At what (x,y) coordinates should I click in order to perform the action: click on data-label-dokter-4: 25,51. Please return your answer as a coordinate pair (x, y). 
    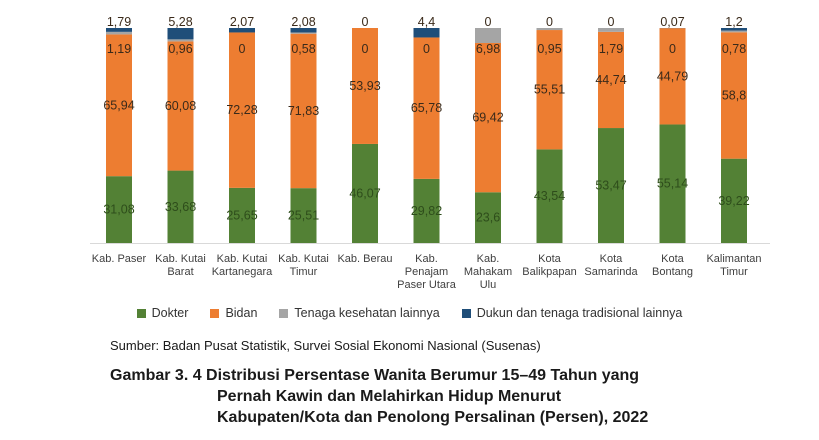
    Looking at the image, I should click on (303, 216).